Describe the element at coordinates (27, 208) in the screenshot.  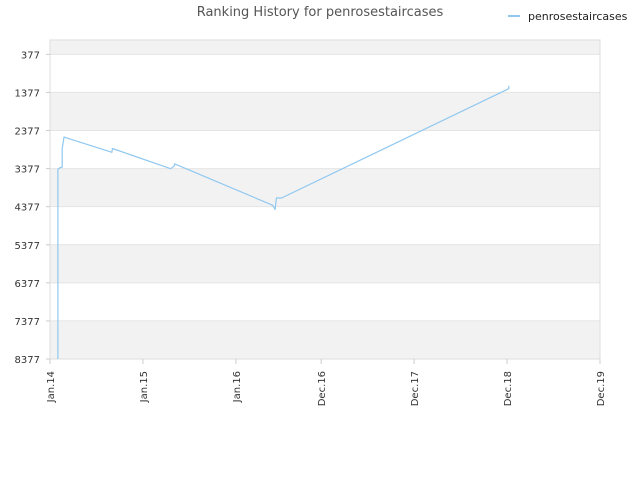
I see `y-tick-label: 4377` at that location.